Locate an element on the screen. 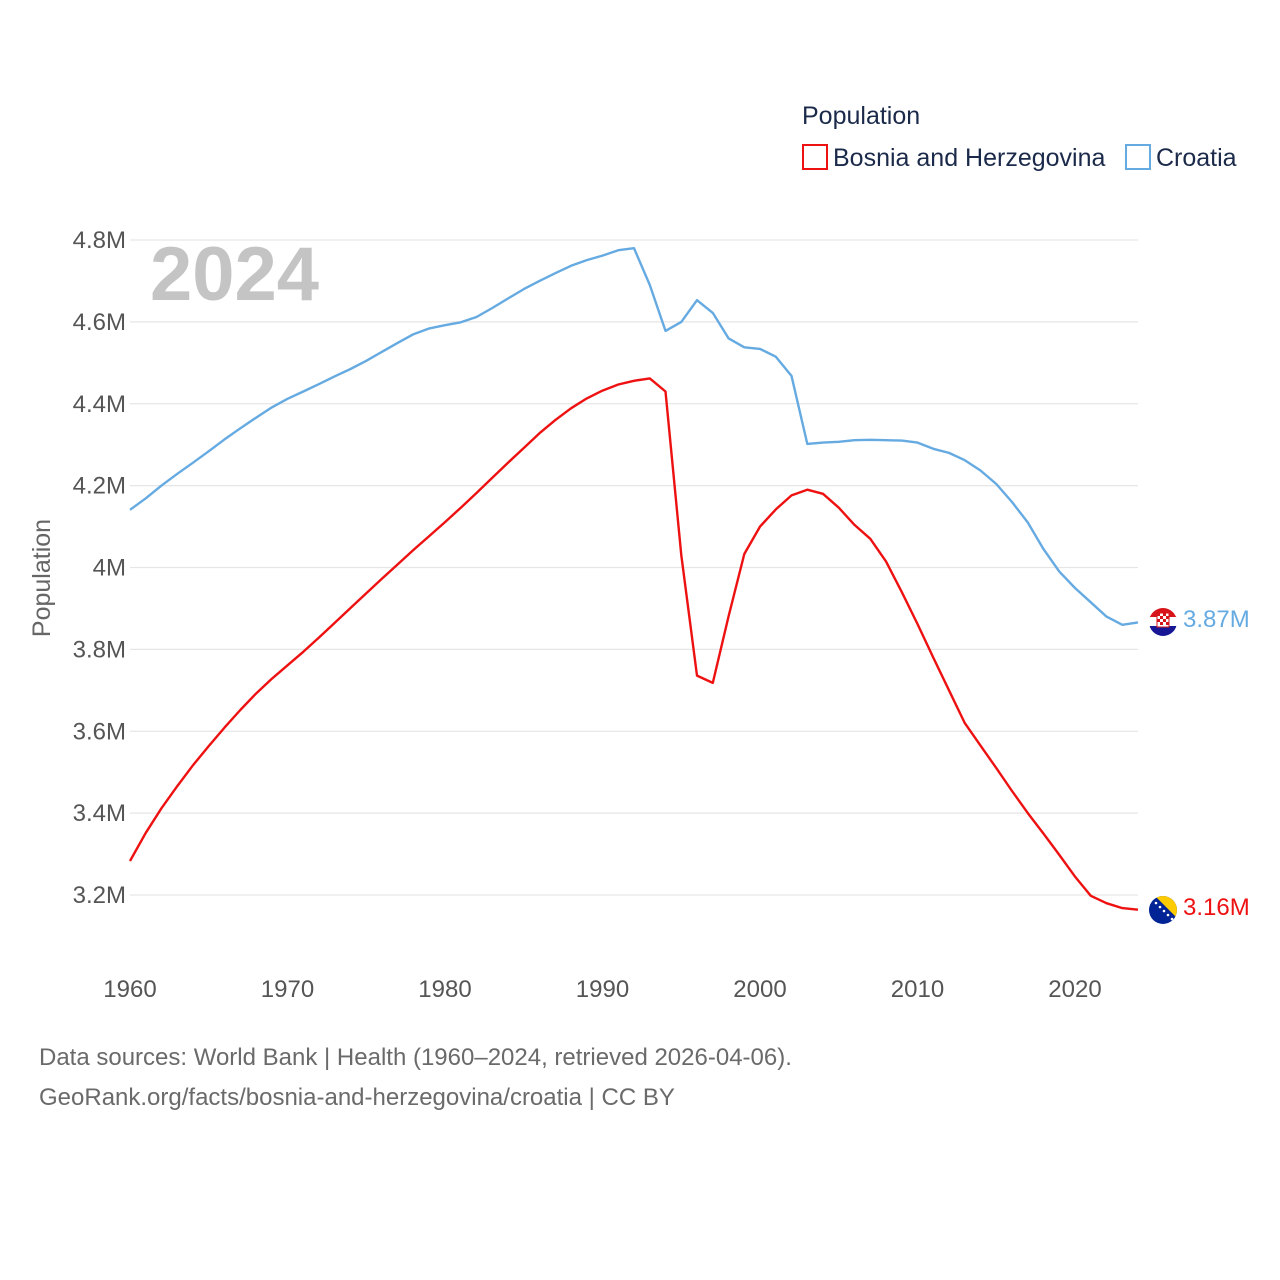  y-tick-label: 4.2M is located at coordinates (99, 486).